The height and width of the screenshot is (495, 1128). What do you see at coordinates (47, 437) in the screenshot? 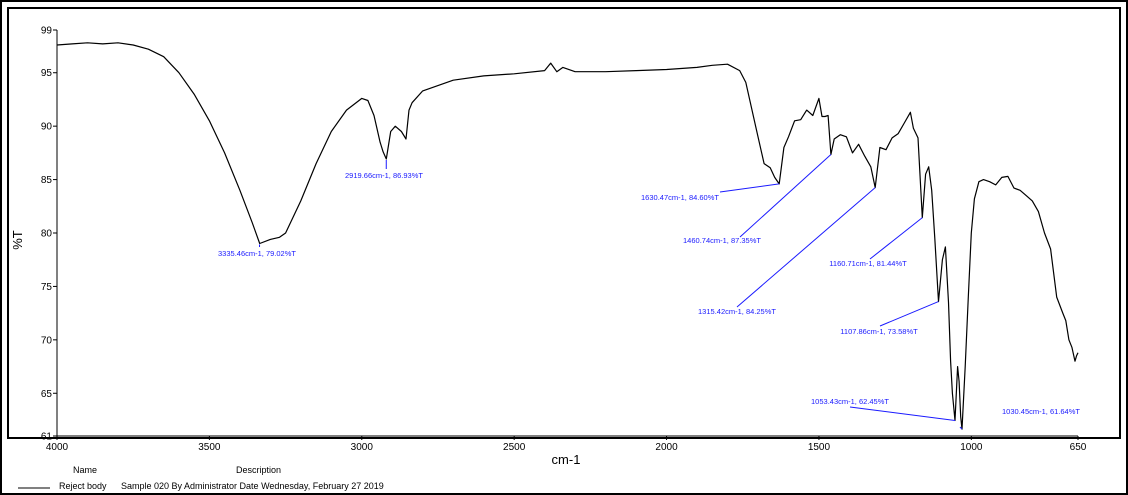
I see `y-tick-label: 61` at bounding box center [47, 437].